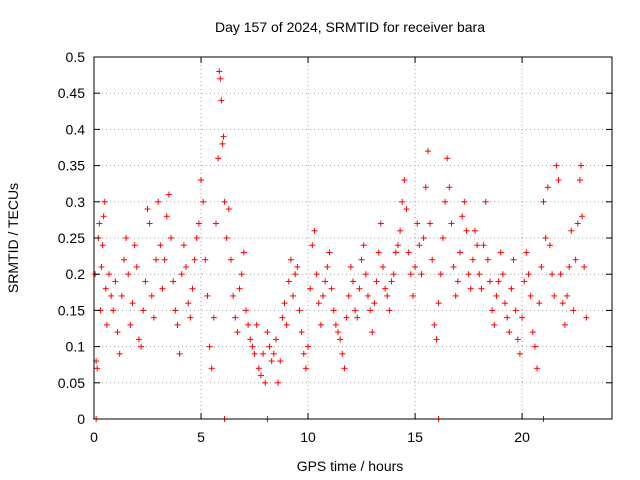 Image resolution: width=640 pixels, height=480 pixels. What do you see at coordinates (76, 202) in the screenshot?
I see `y-tick-label: 0.3` at bounding box center [76, 202].